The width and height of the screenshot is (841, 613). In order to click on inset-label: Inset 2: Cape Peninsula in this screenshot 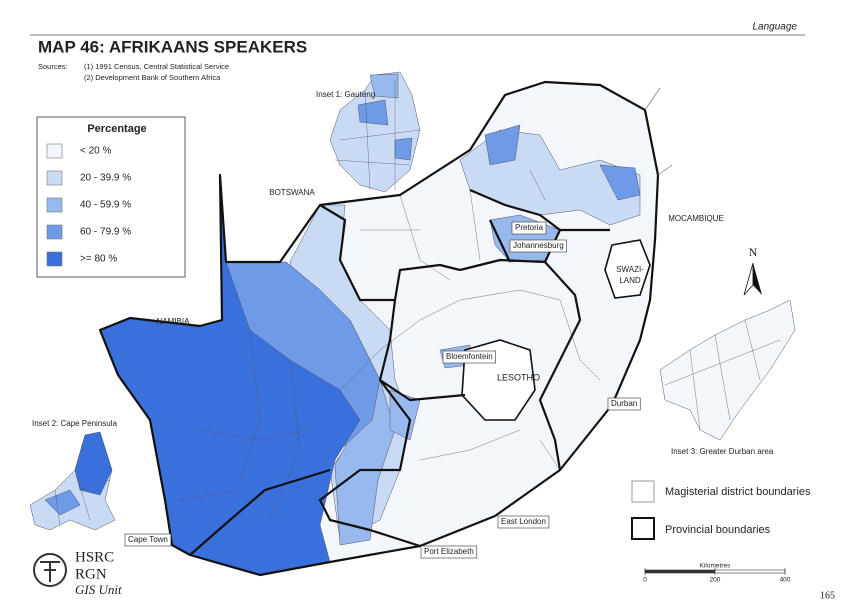, I will do `click(74, 423)`.